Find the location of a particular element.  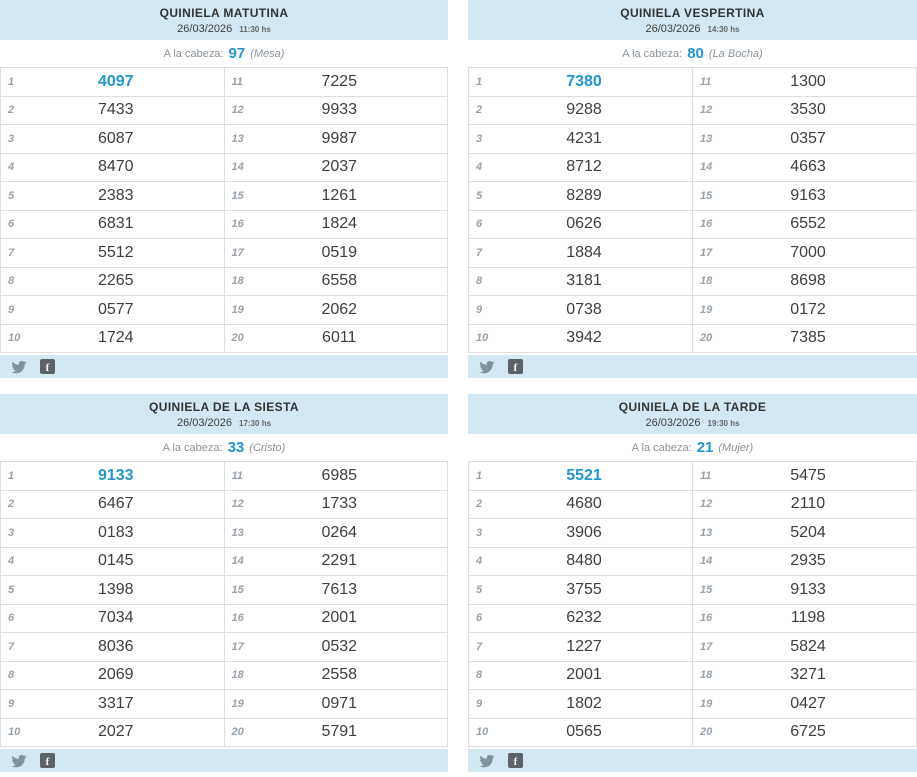

draw-number: 5521 is located at coordinates (584, 475).